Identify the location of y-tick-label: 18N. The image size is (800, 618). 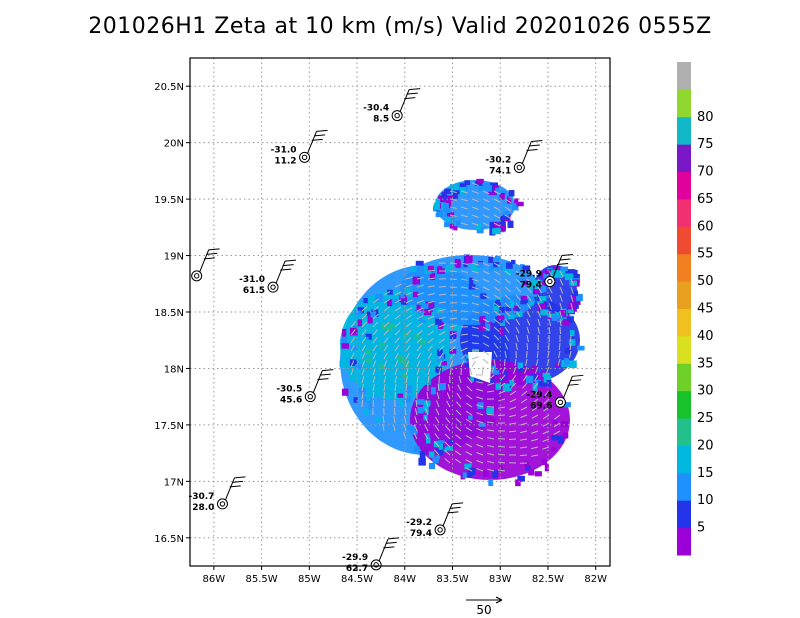
(174, 369).